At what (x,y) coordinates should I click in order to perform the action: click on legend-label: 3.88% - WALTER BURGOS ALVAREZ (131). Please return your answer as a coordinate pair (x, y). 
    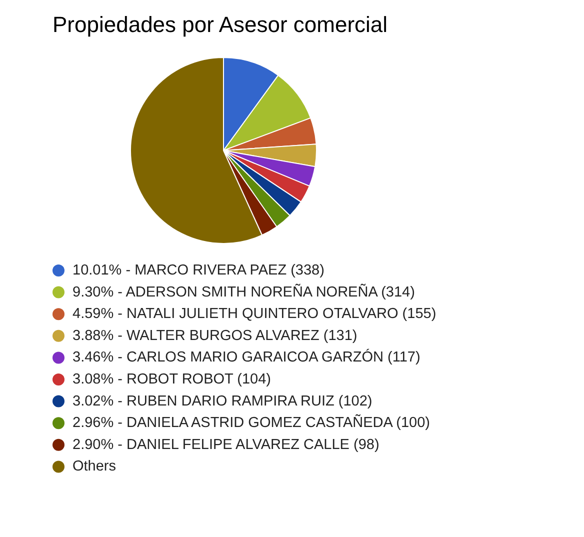
    Looking at the image, I should click on (215, 336).